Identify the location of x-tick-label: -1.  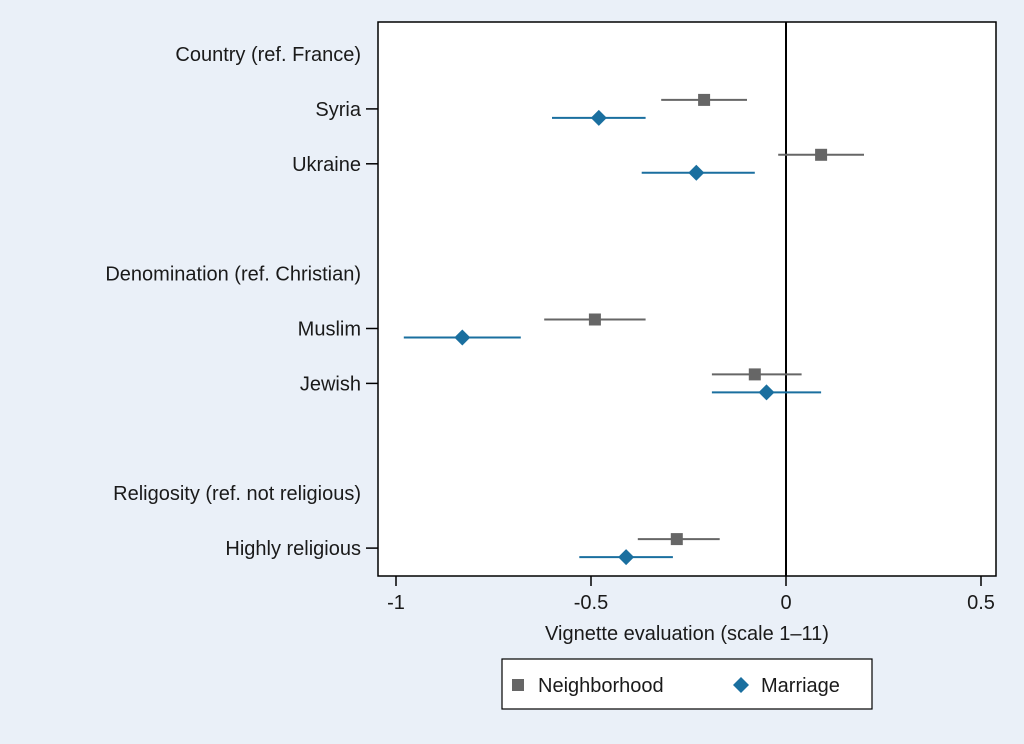
(396, 603).